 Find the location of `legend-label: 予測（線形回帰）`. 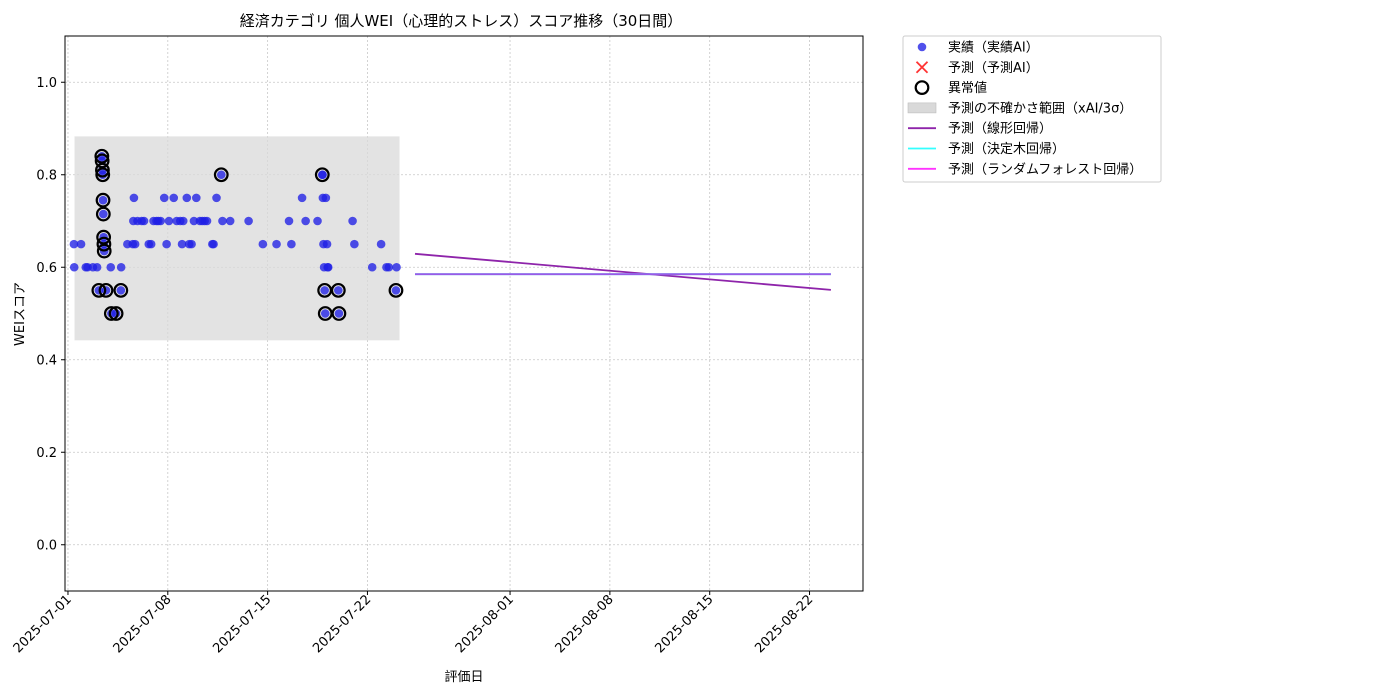

legend-label: 予測（線形回帰） is located at coordinates (1000, 129).